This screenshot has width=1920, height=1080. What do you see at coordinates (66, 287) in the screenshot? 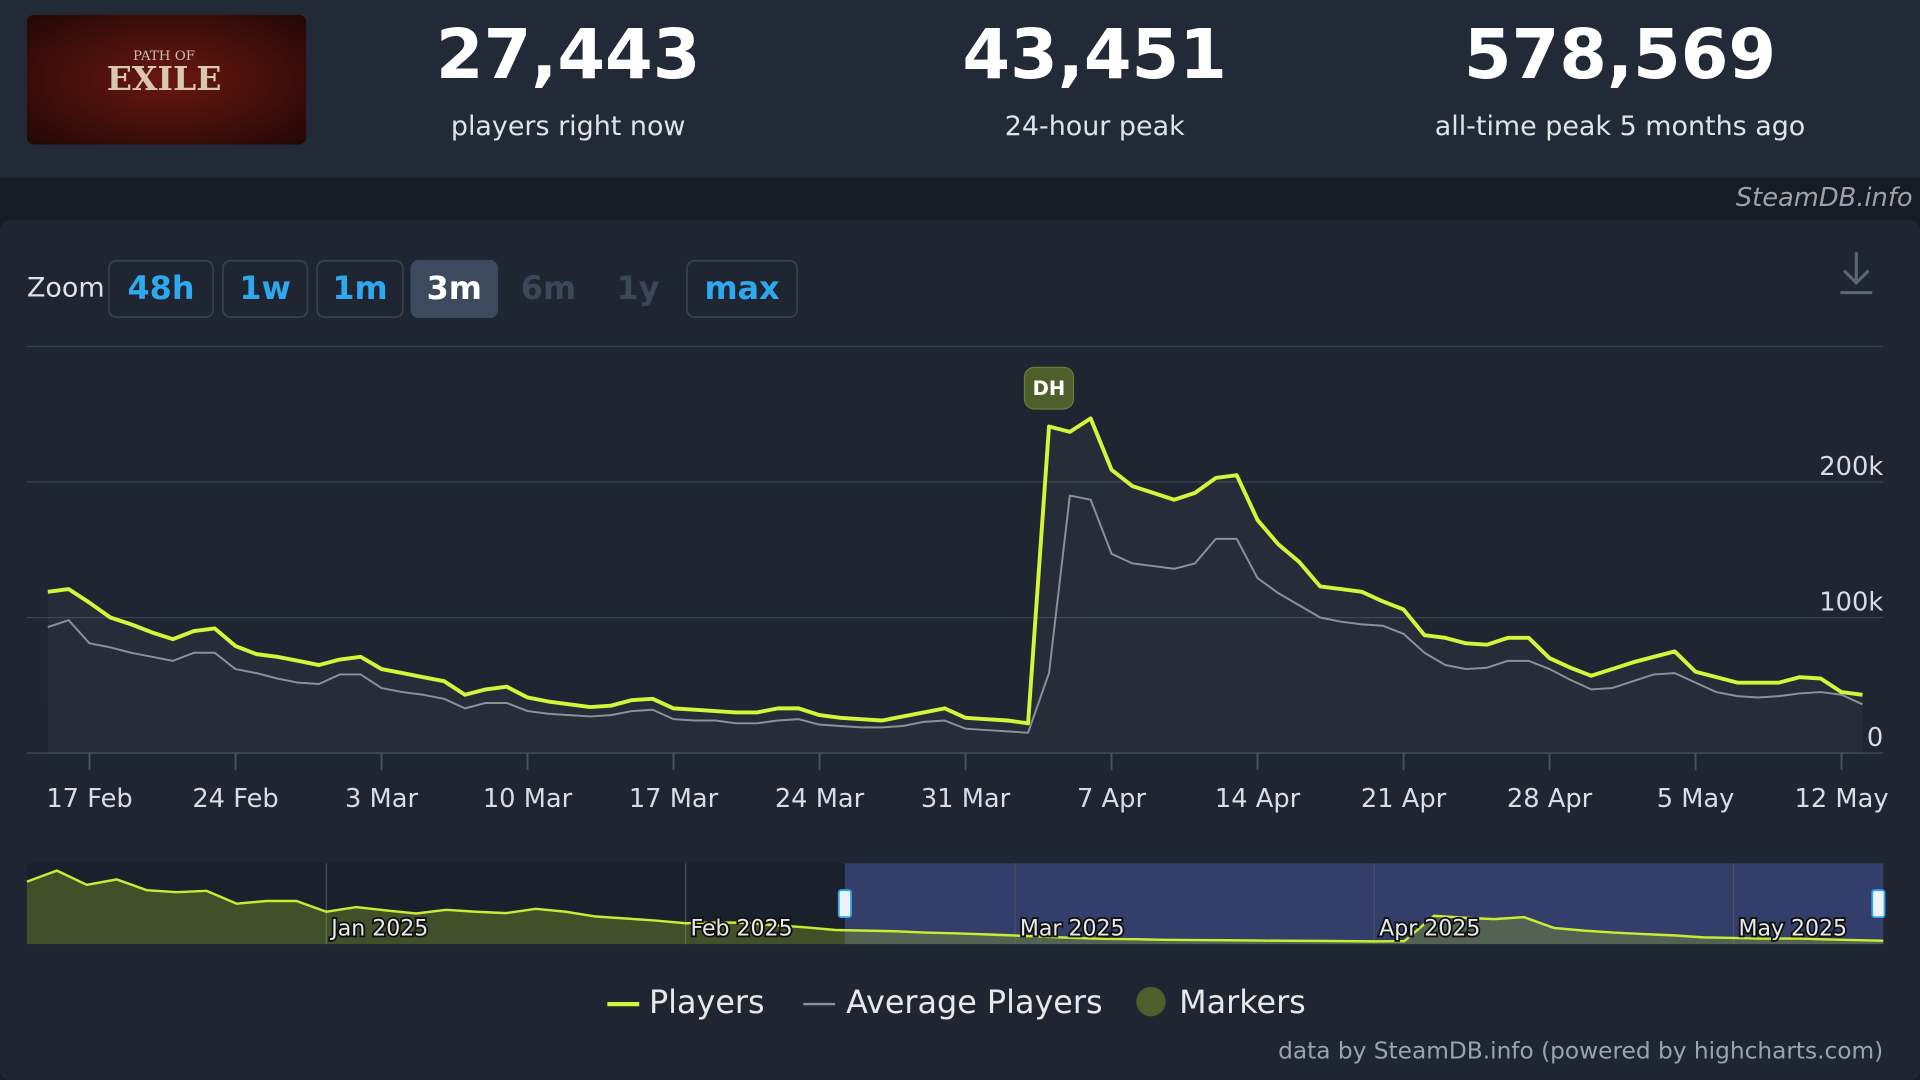
I see `zoom-label: Zoom` at bounding box center [66, 287].